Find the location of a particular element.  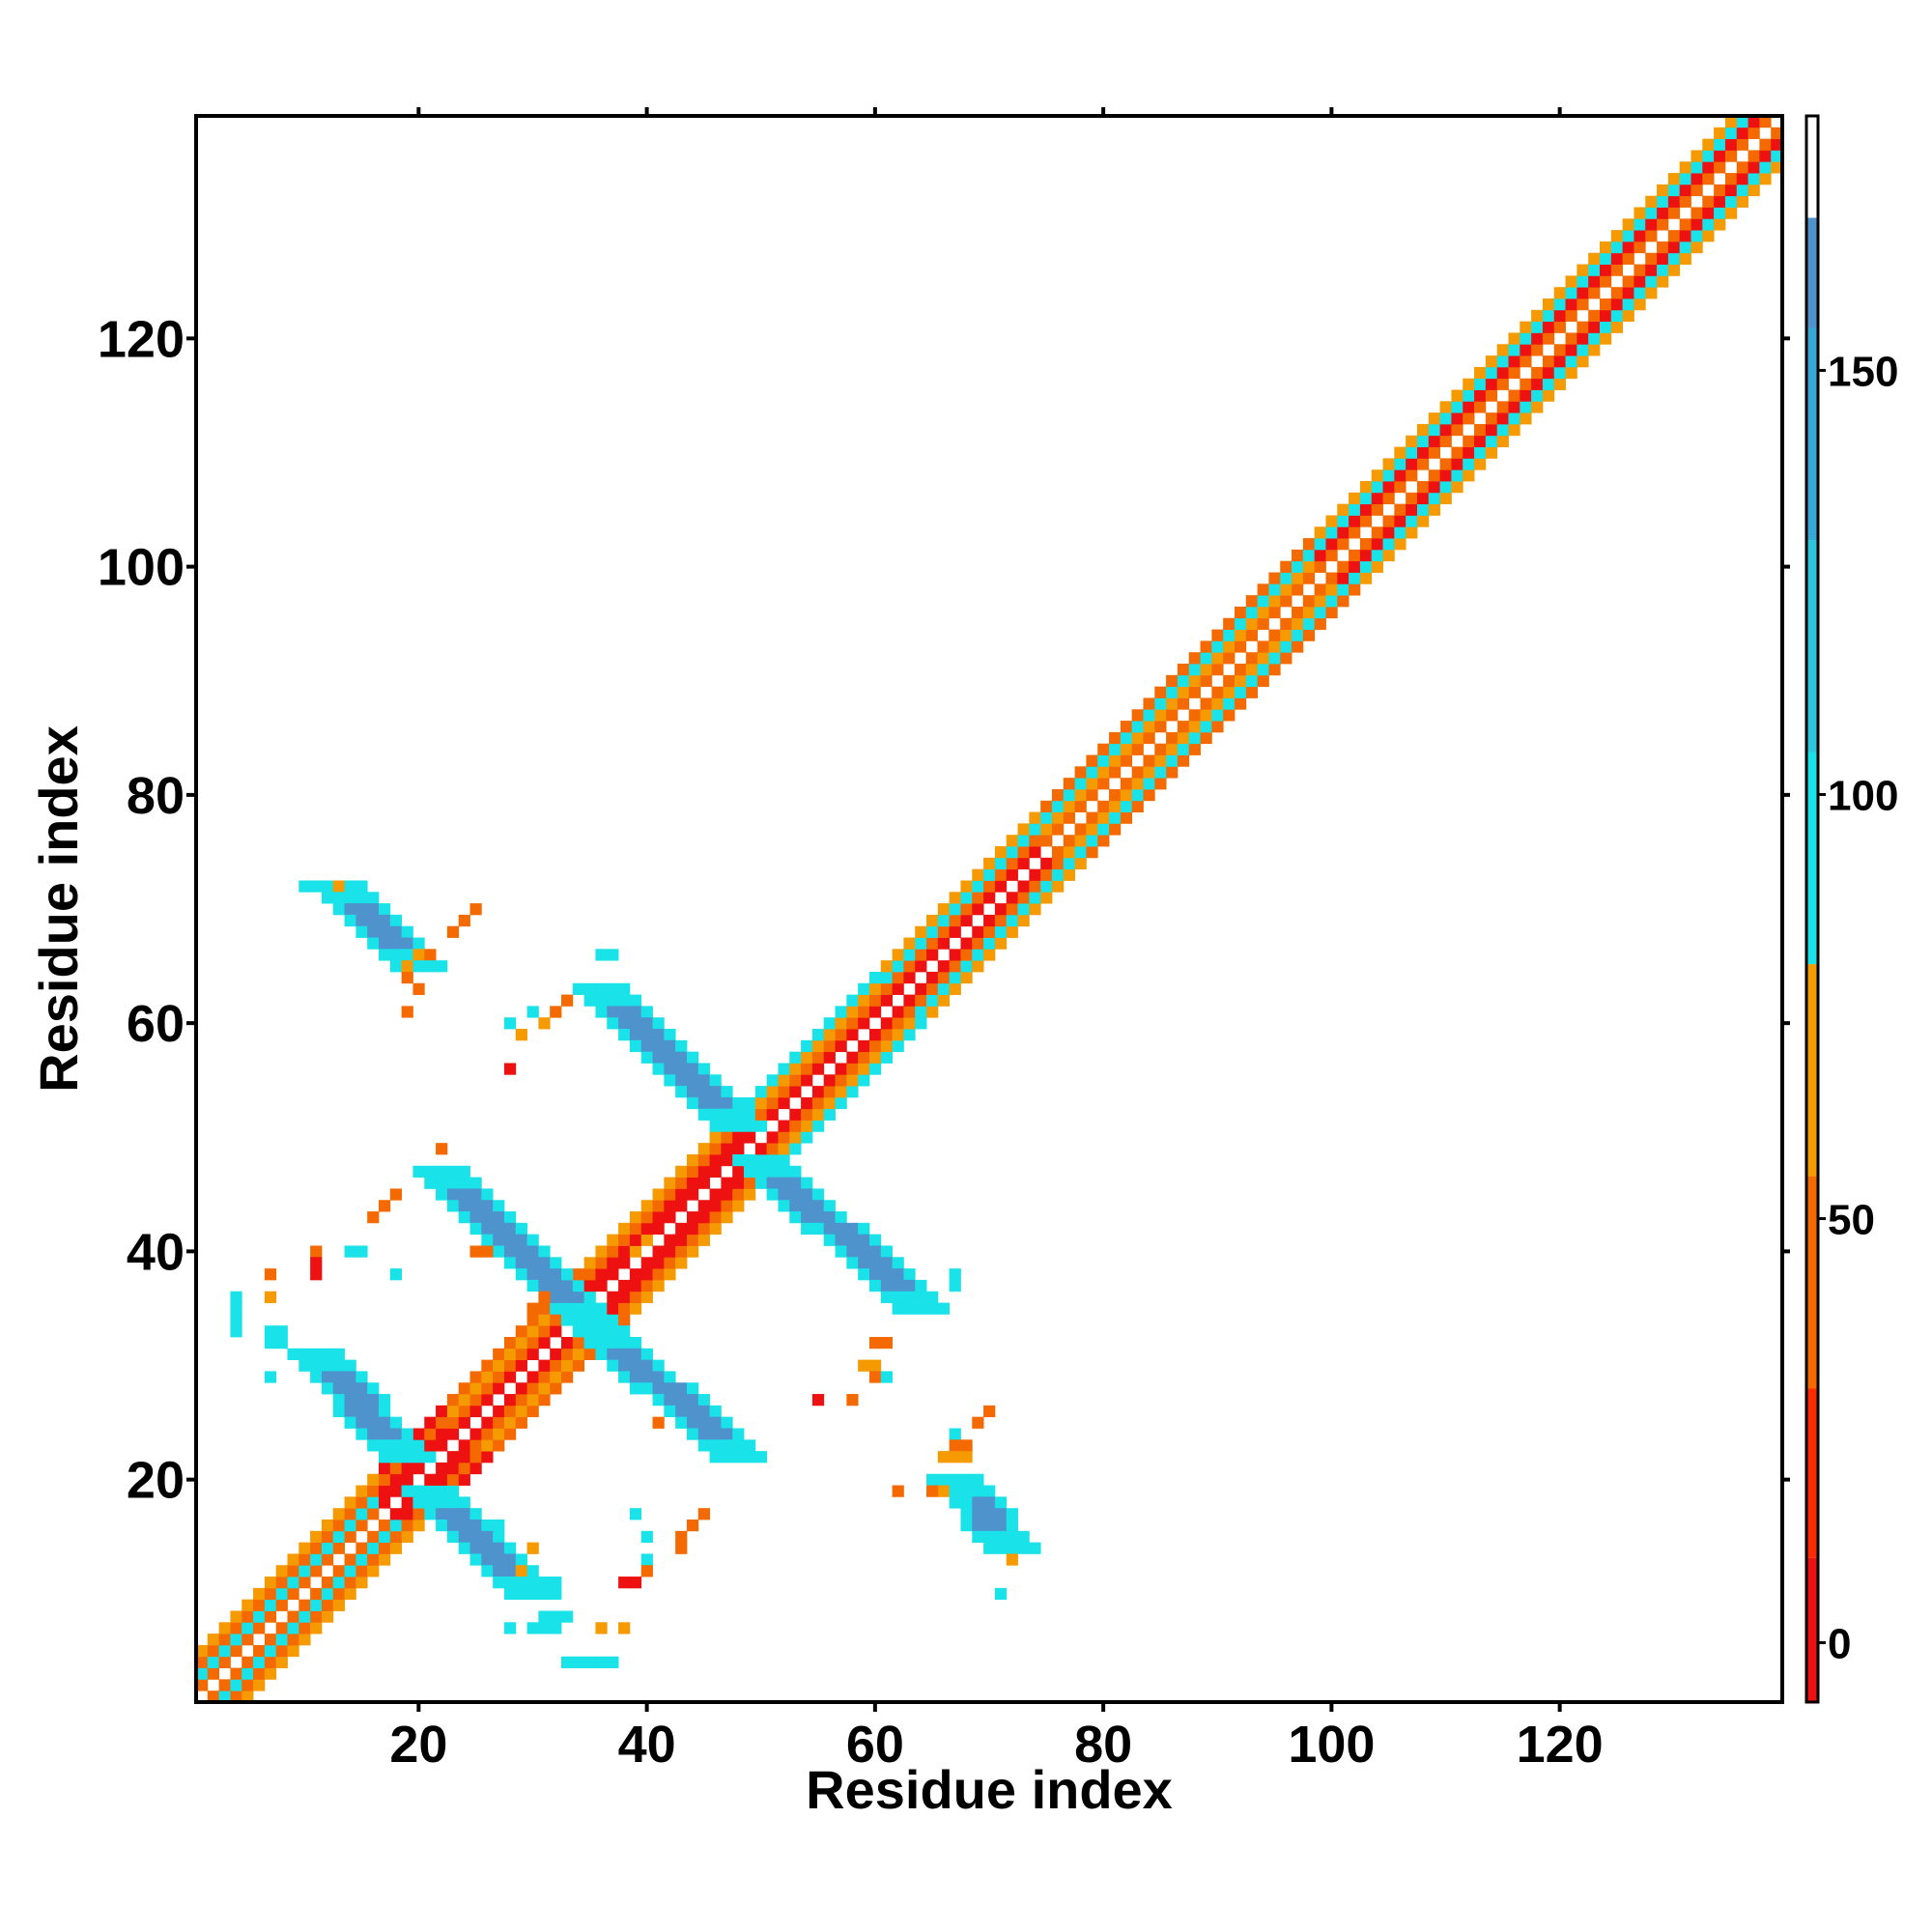

y-tick-label: 100 is located at coordinates (141, 568).